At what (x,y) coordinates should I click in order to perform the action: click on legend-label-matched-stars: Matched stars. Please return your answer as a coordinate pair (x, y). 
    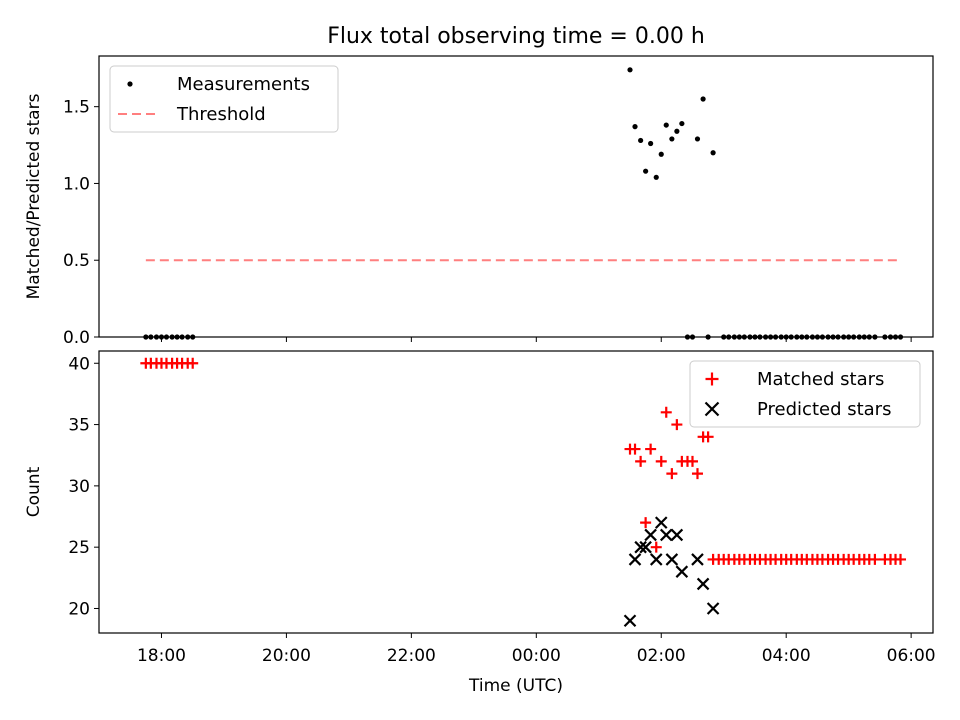
    Looking at the image, I should click on (820, 379).